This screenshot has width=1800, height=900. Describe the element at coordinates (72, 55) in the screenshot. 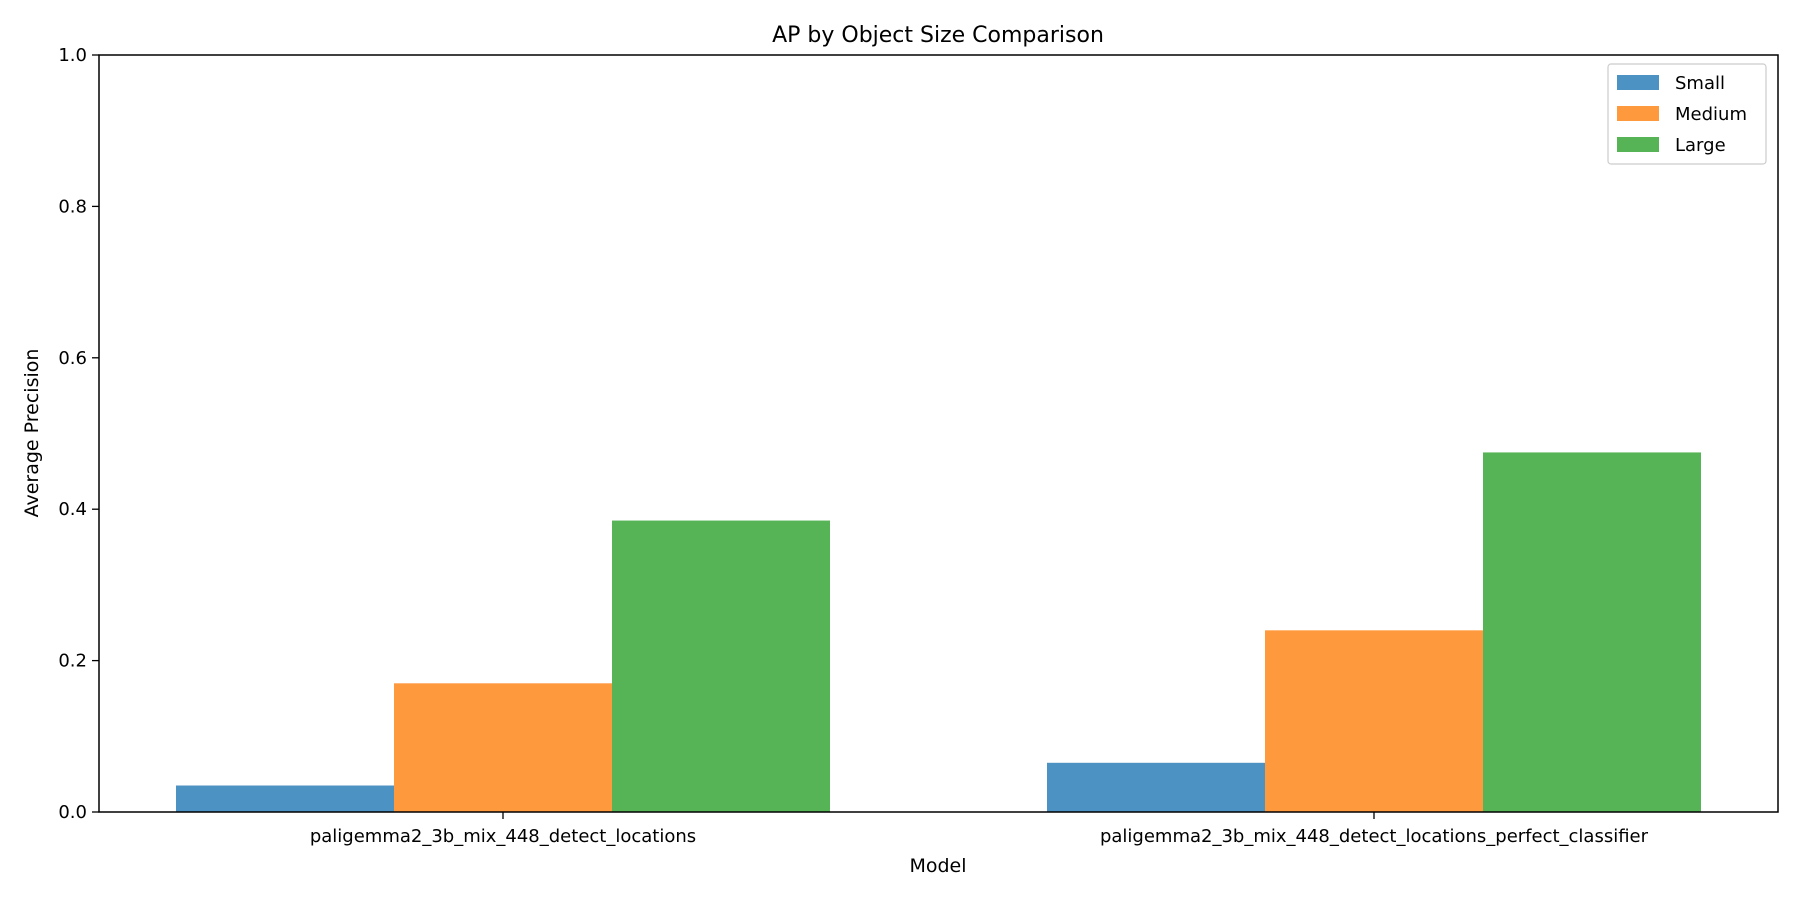

I see `y-tick-label: 1.0` at that location.